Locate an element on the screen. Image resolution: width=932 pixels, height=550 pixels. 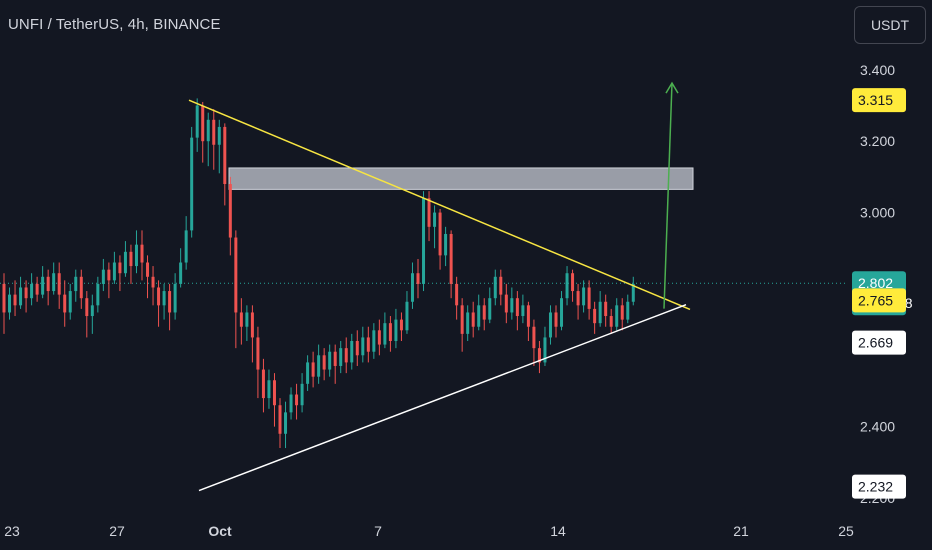
x-tick-label: 25 is located at coordinates (846, 531).